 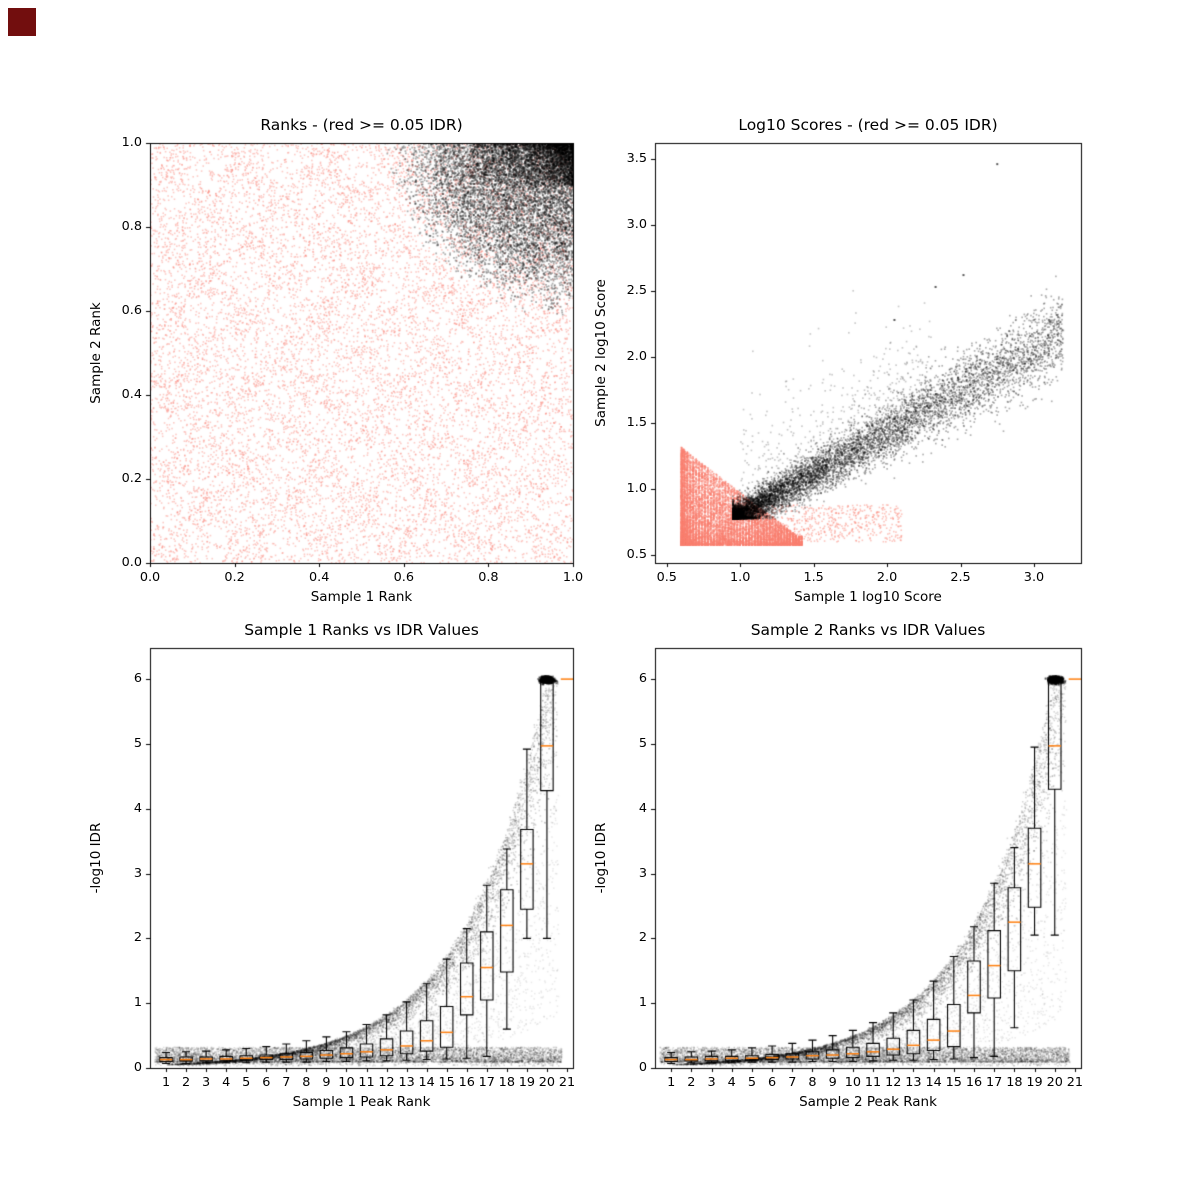 I want to click on x-tick-label: 2.0, so click(x=887, y=577).